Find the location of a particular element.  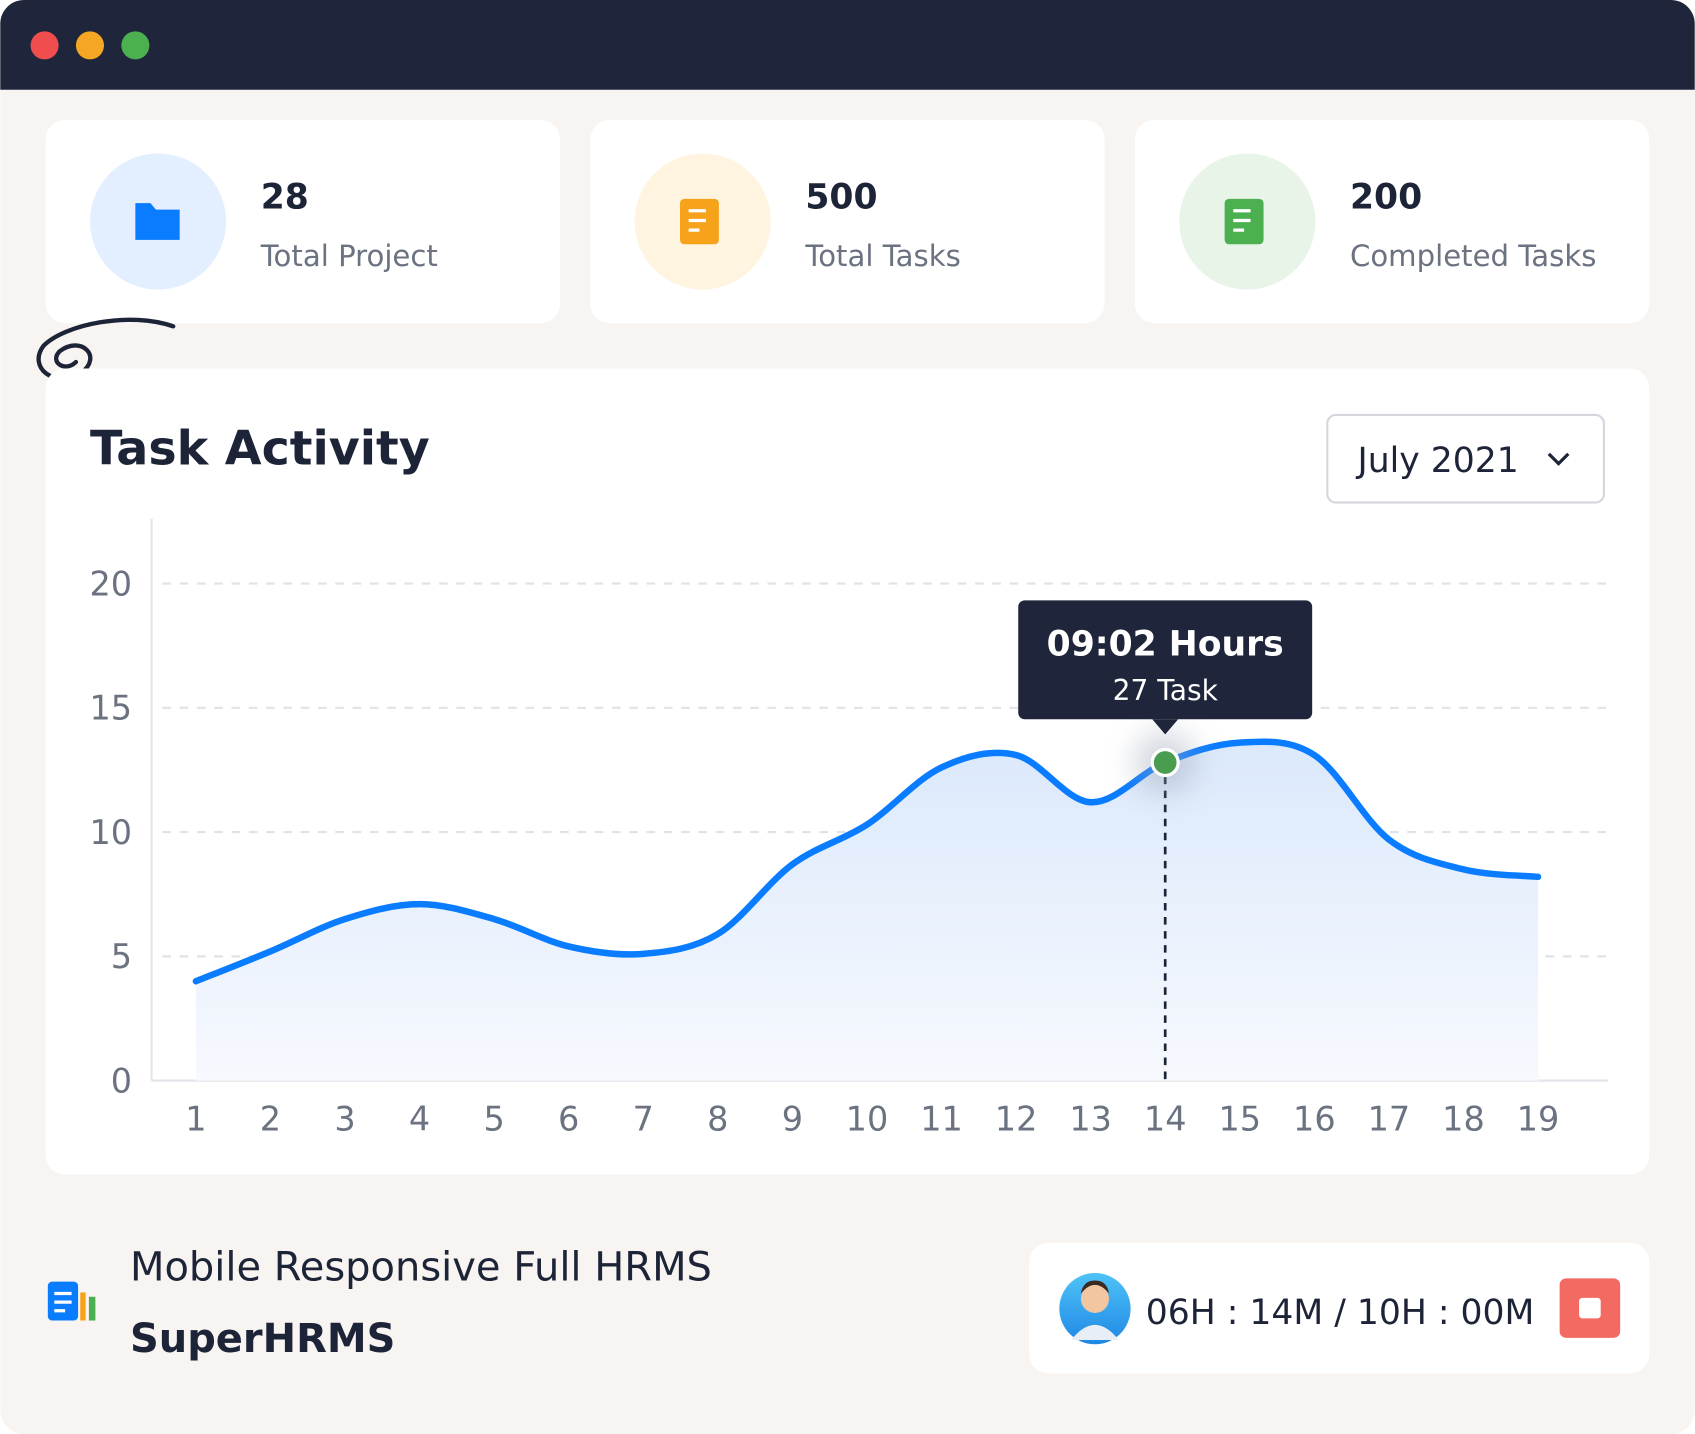

timer-card is located at coordinates (1339, 1308).